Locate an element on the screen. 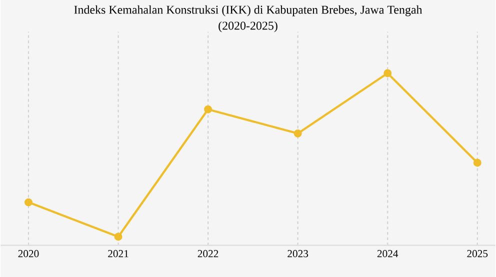 This screenshot has height=277, width=496. x-tick-label: 2020 is located at coordinates (28, 254).